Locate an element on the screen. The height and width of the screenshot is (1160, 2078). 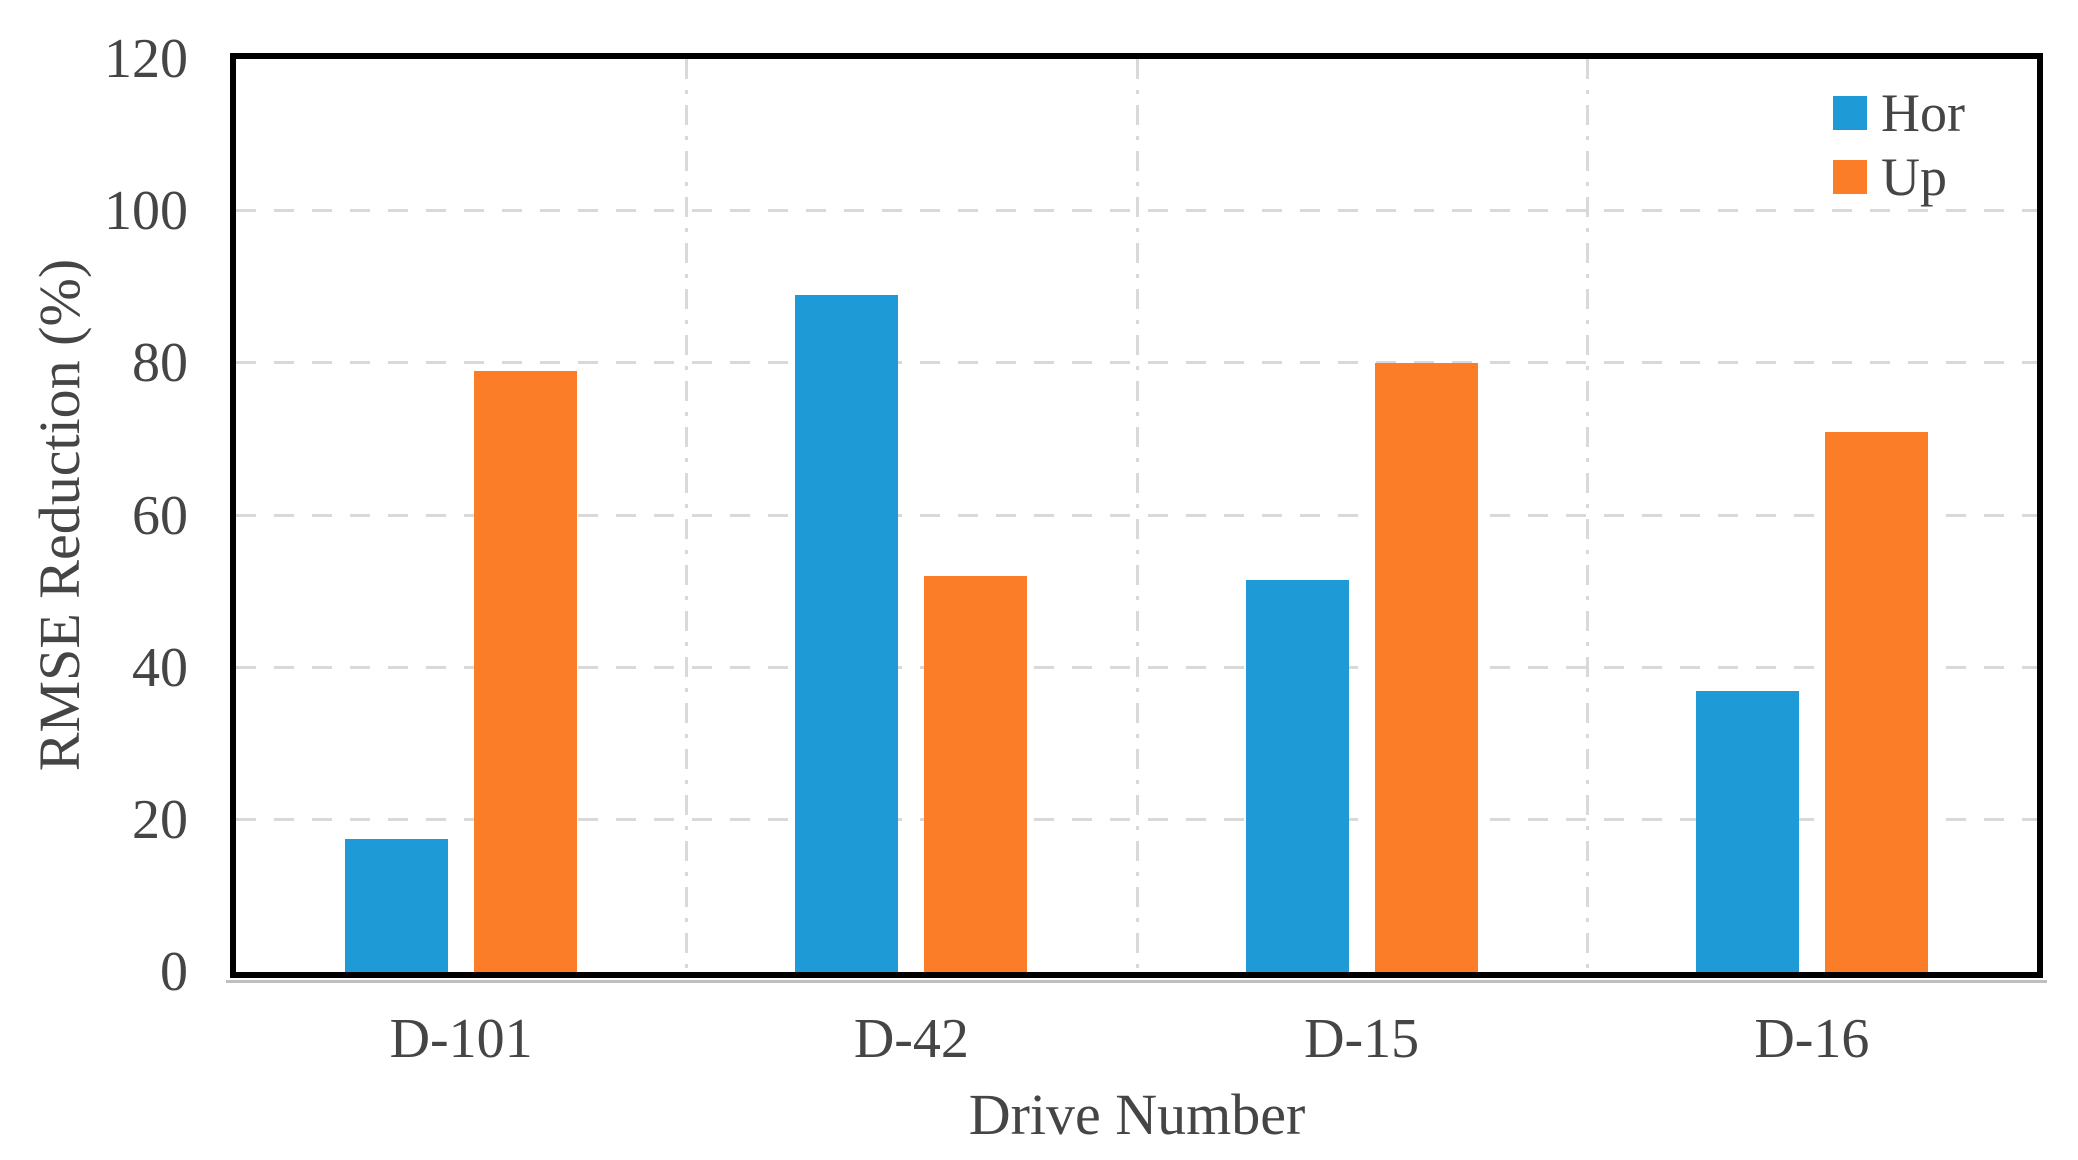
legend-label-hor: Hor is located at coordinates (1923, 113).